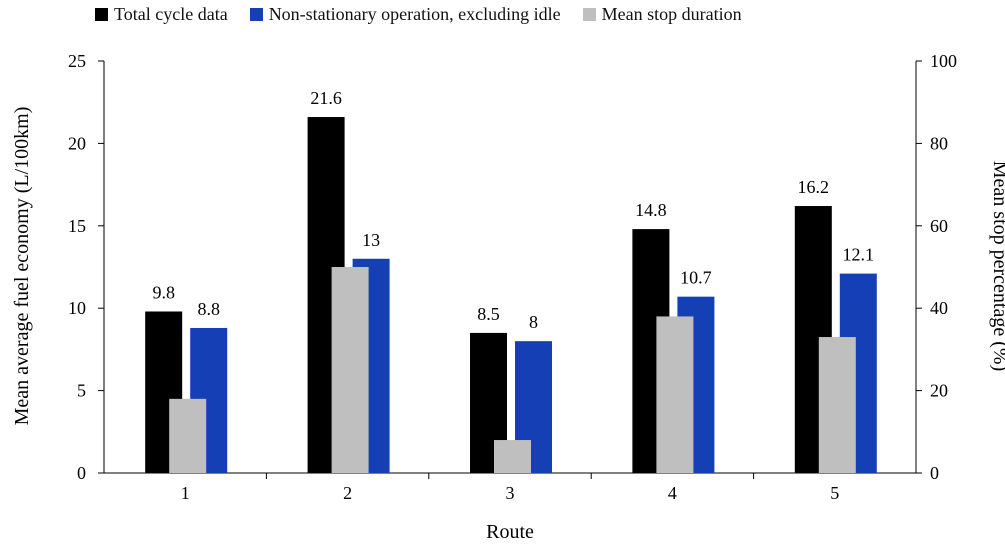  What do you see at coordinates (77, 308) in the screenshot?
I see `y-tick-label: 10` at bounding box center [77, 308].